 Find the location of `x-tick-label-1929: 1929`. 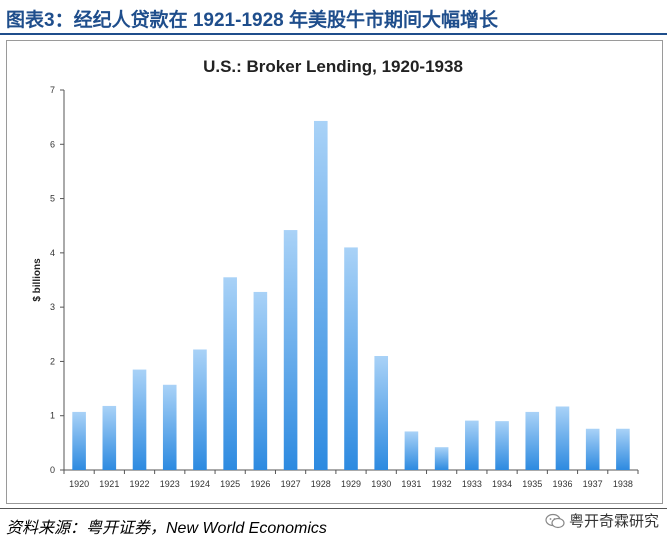

x-tick-label-1929: 1929 is located at coordinates (351, 484).